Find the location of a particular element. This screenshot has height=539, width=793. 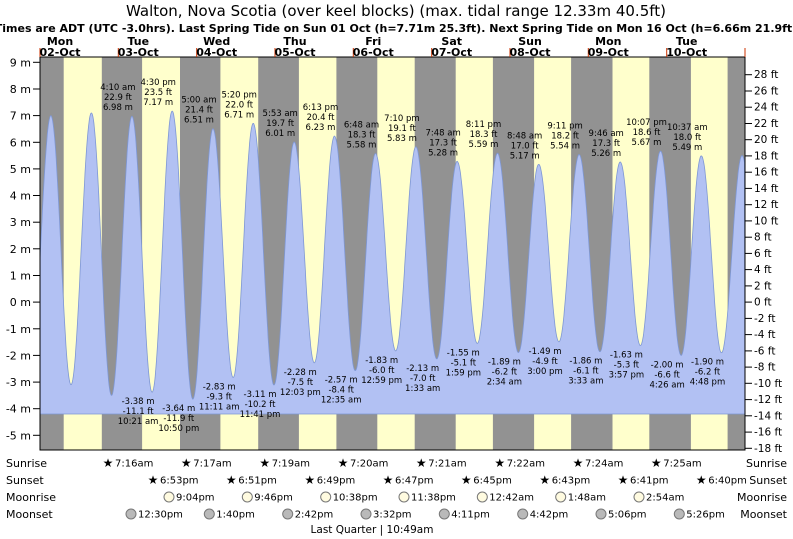

y-axis-label-left: 1 m is located at coordinates (20, 276).